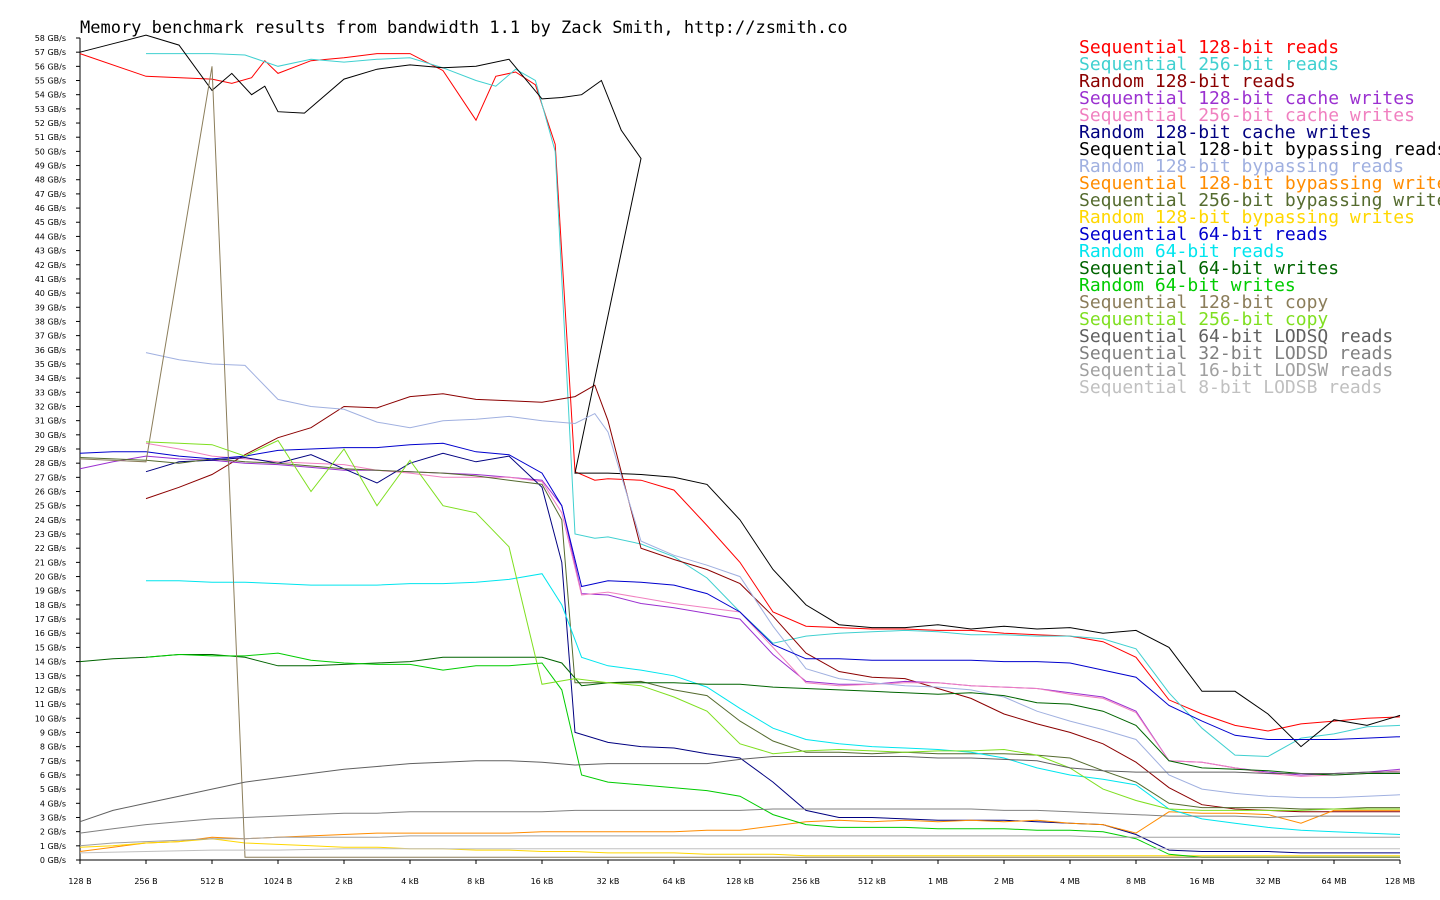  What do you see at coordinates (50, 421) in the screenshot?
I see `y-tick-label: 31 GB/s` at bounding box center [50, 421].